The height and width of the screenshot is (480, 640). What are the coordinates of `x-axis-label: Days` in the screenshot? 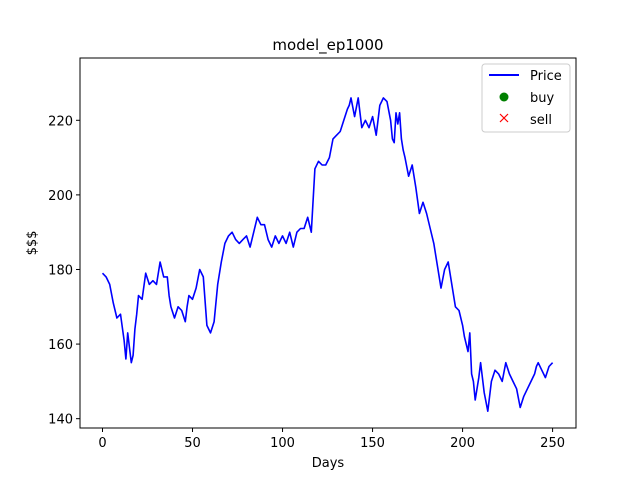 It's located at (328, 463).